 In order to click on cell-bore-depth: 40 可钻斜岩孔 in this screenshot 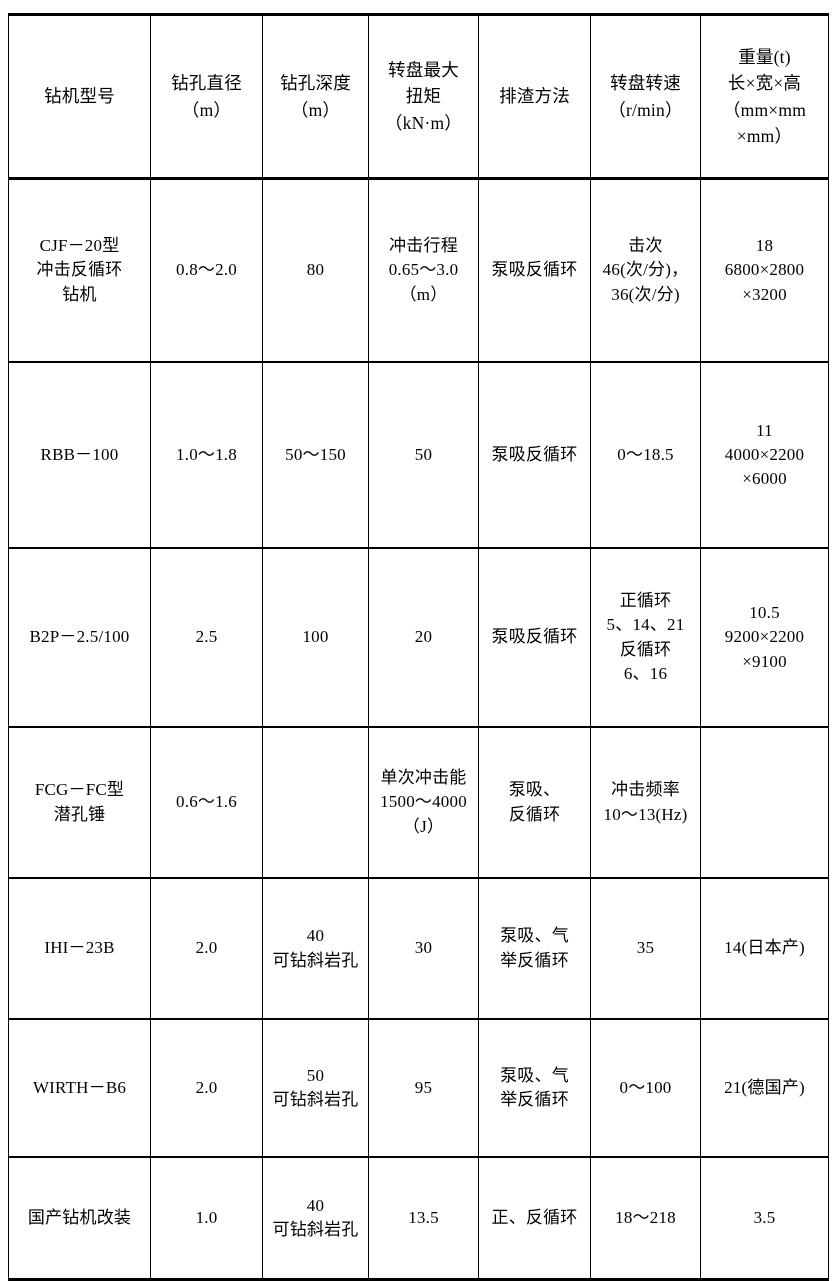, I will do `click(315, 1218)`.